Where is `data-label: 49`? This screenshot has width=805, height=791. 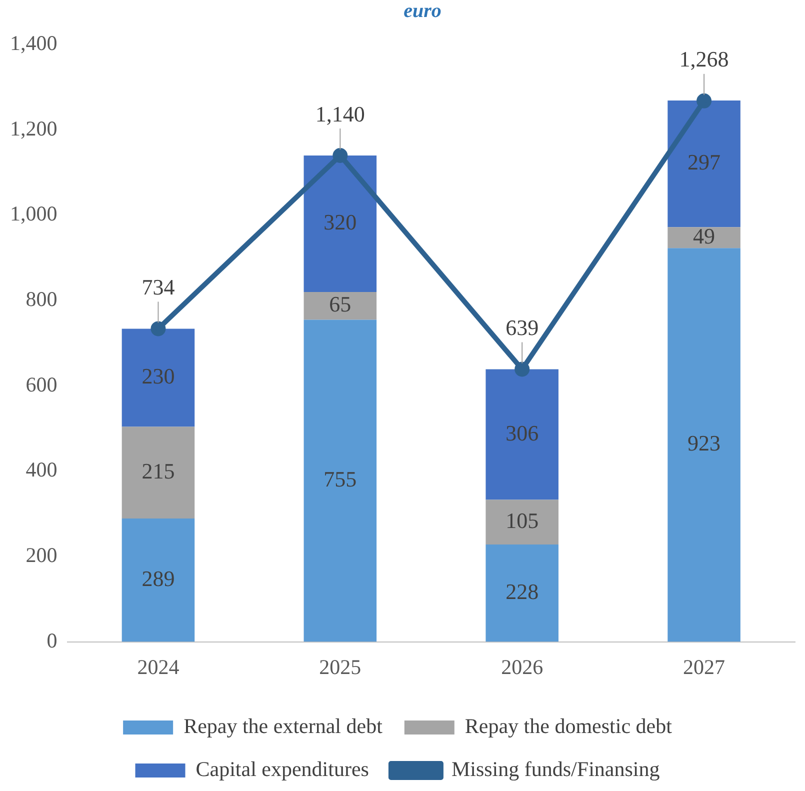 data-label: 49 is located at coordinates (704, 235).